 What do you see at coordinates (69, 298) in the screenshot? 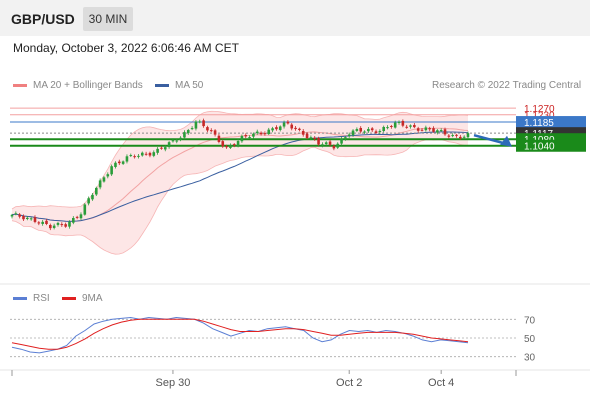
I see `ma9-legend-swatch` at bounding box center [69, 298].